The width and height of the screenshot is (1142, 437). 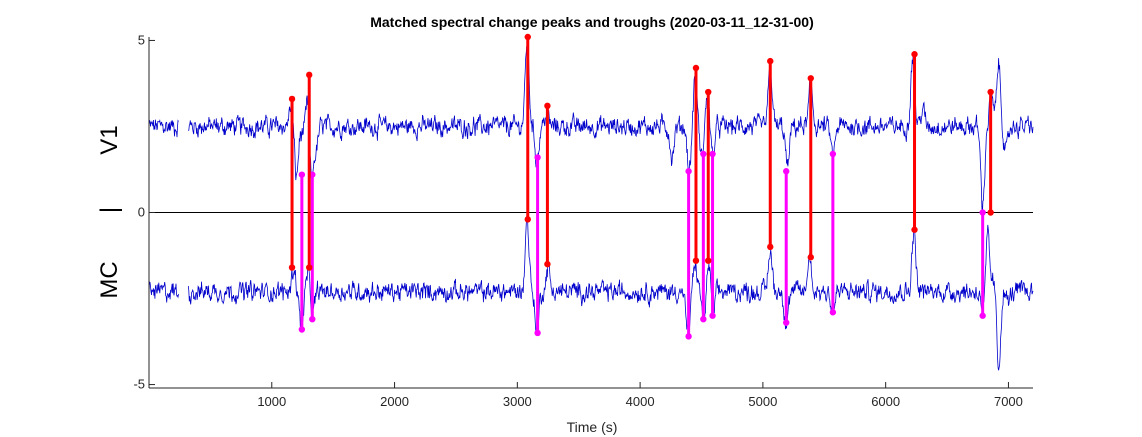 I want to click on x-tick-label-6: 7000, so click(x=1008, y=401).